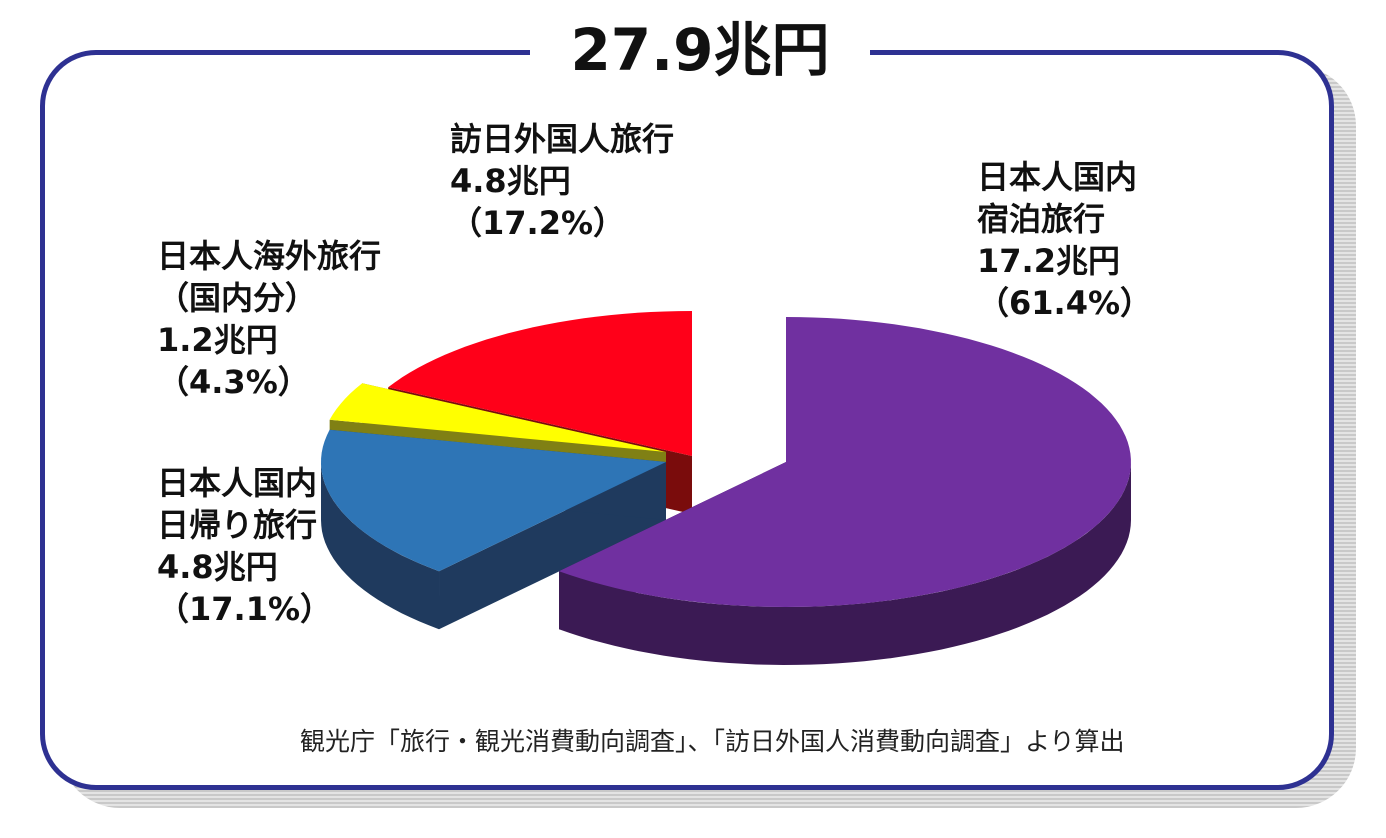 The image size is (1386, 838). Describe the element at coordinates (1065, 303) in the screenshot. I see `label-domestic-stay-percent: （61.4%）` at that location.